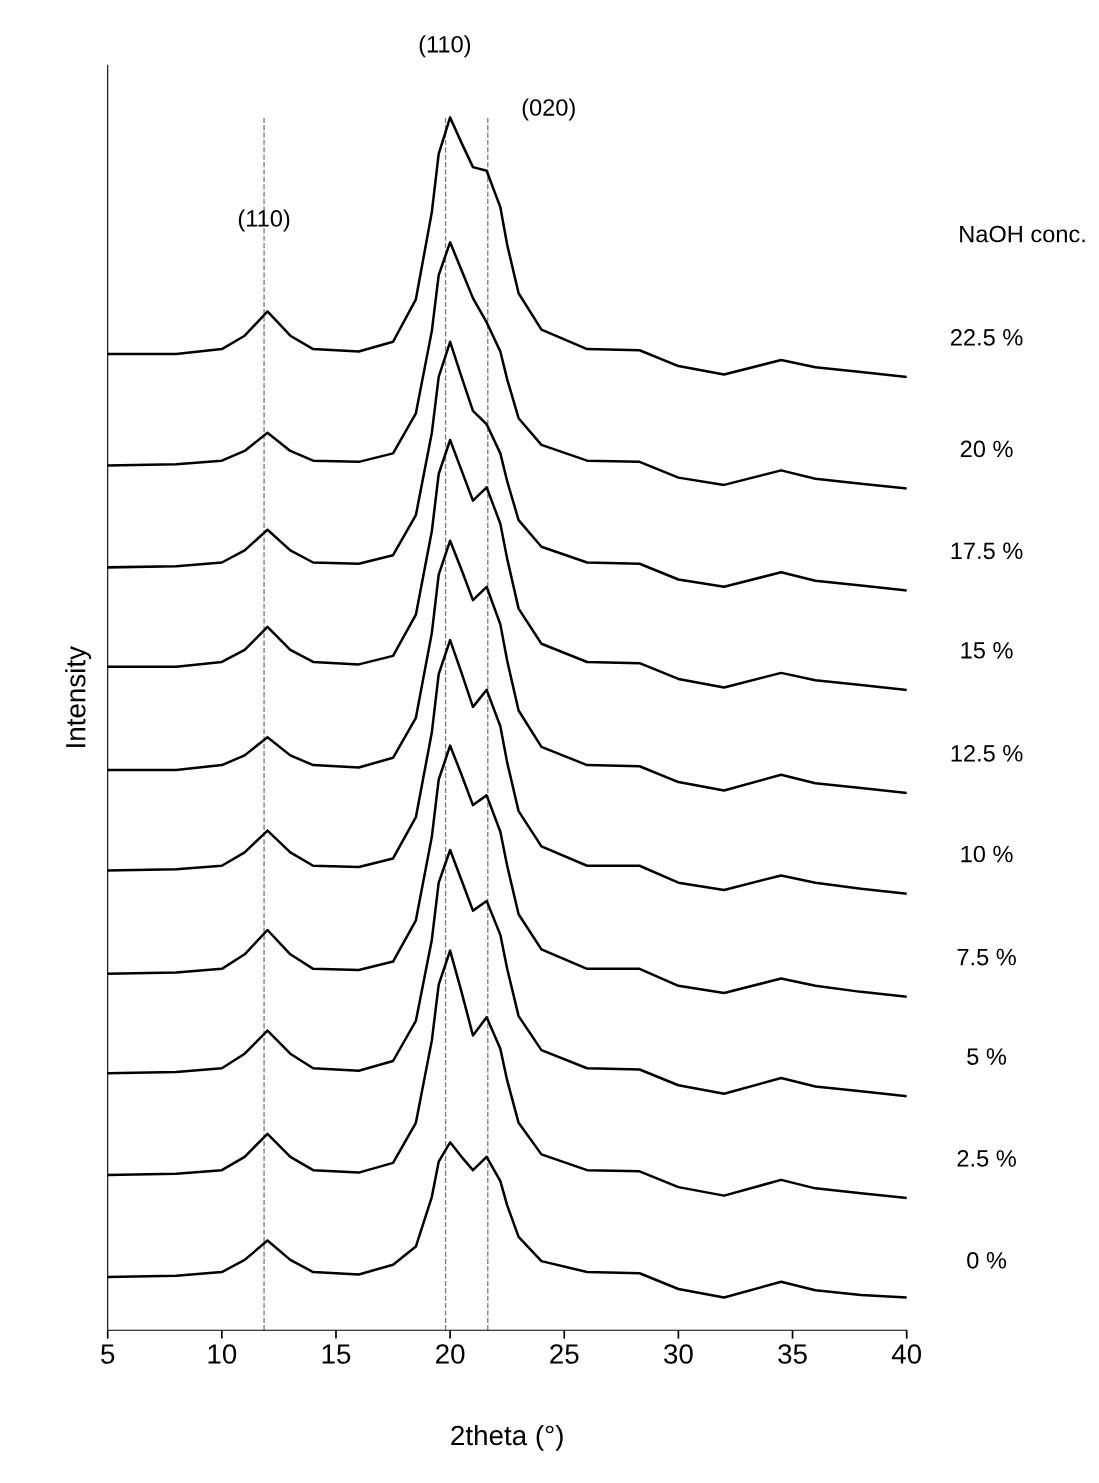 The width and height of the screenshot is (1099, 1483). What do you see at coordinates (987, 753) in the screenshot?
I see `text: 12.5 %` at bounding box center [987, 753].